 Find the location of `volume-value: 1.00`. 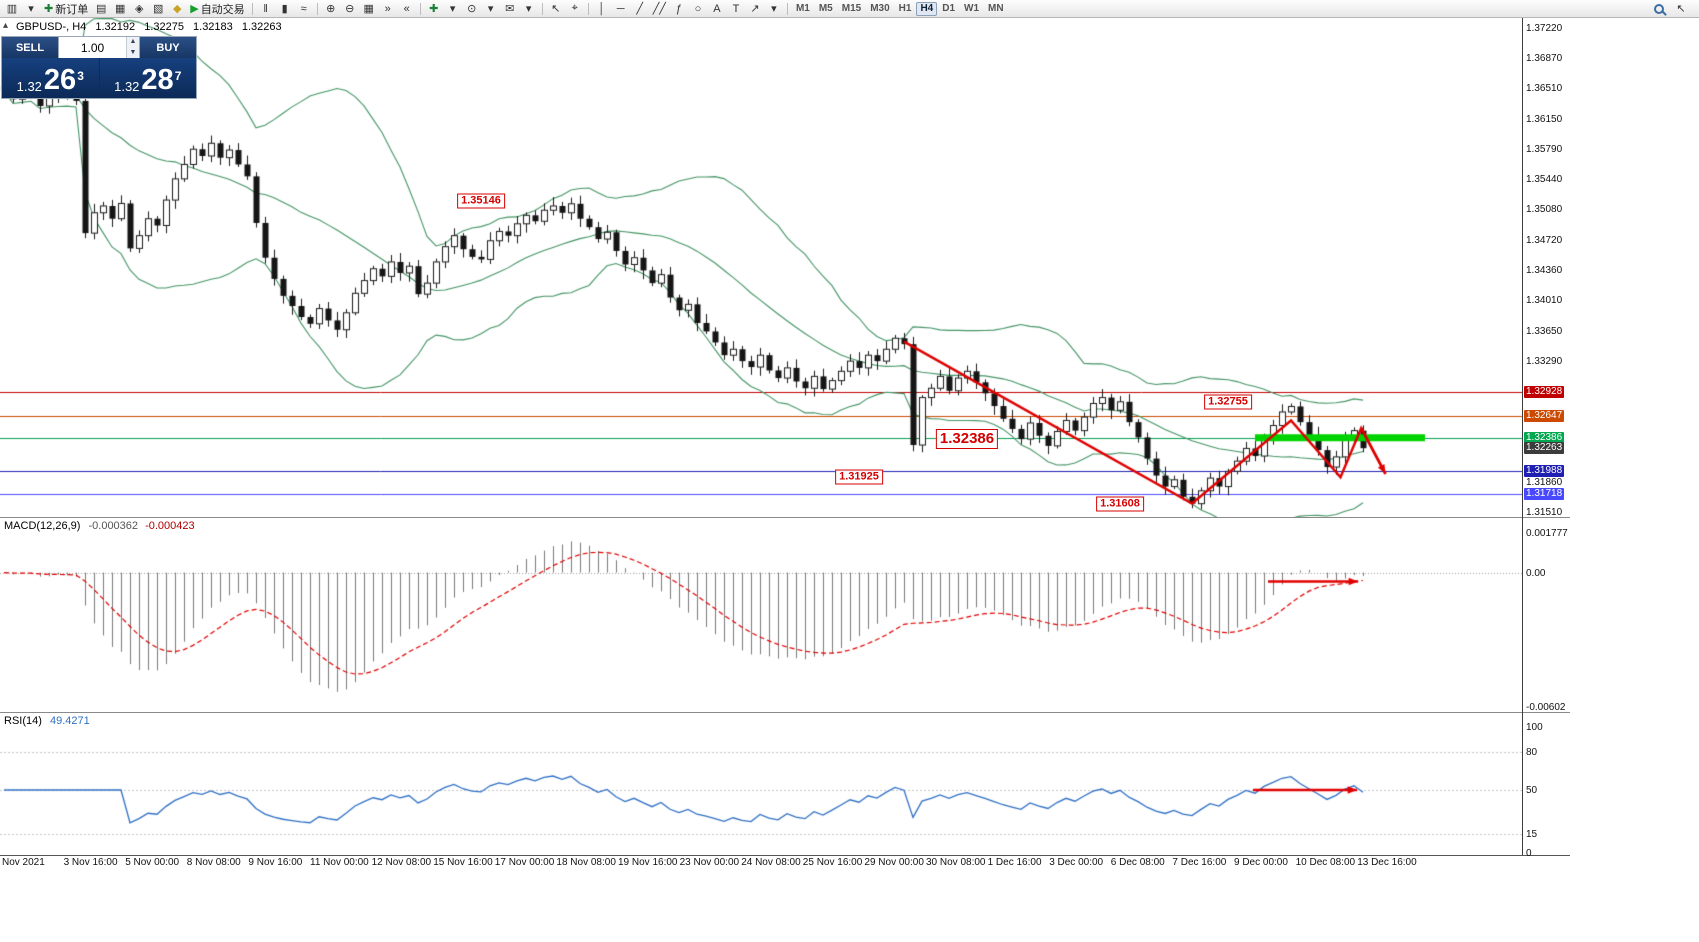

volume-value: 1.00 is located at coordinates (92, 47).